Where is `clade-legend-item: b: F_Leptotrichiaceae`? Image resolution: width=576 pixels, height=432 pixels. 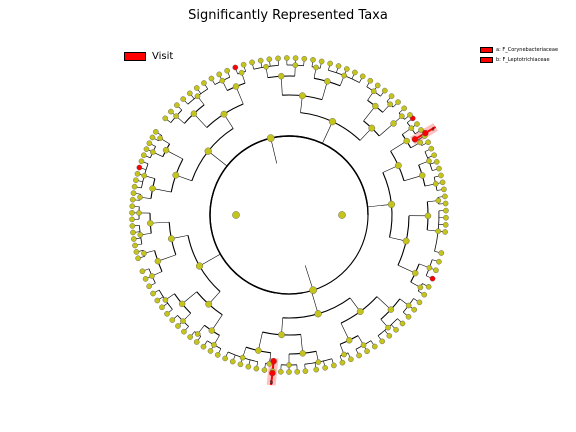 clade-legend-item: b: F_Leptotrichiaceae is located at coordinates (519, 60).